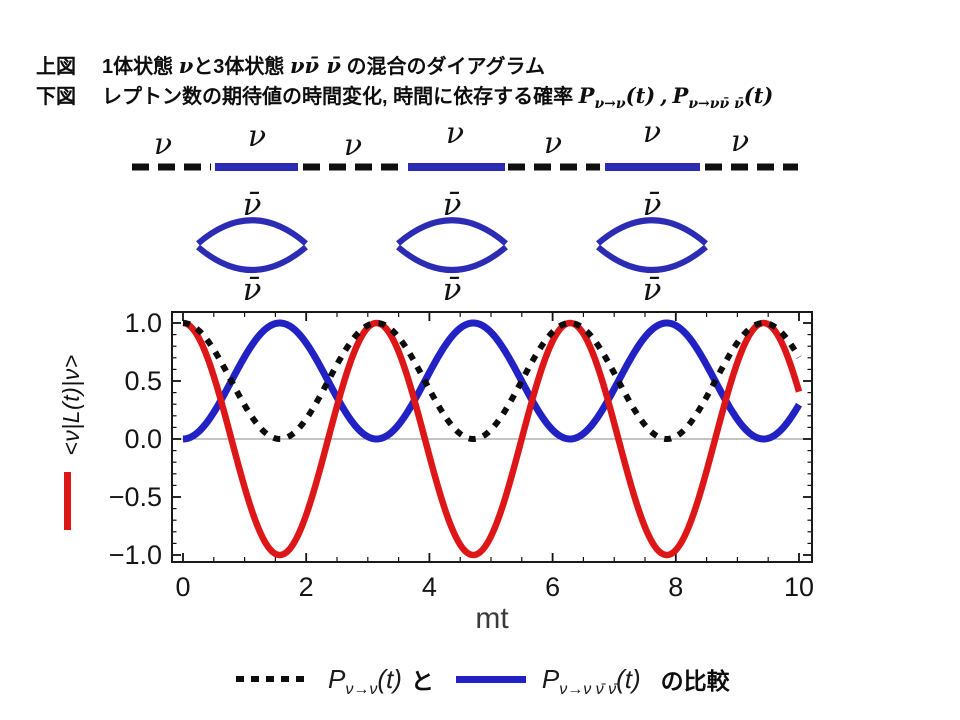 This screenshot has height=720, width=960. Describe the element at coordinates (143, 381) in the screenshot. I see `y-tick-label: 0.5` at that location.